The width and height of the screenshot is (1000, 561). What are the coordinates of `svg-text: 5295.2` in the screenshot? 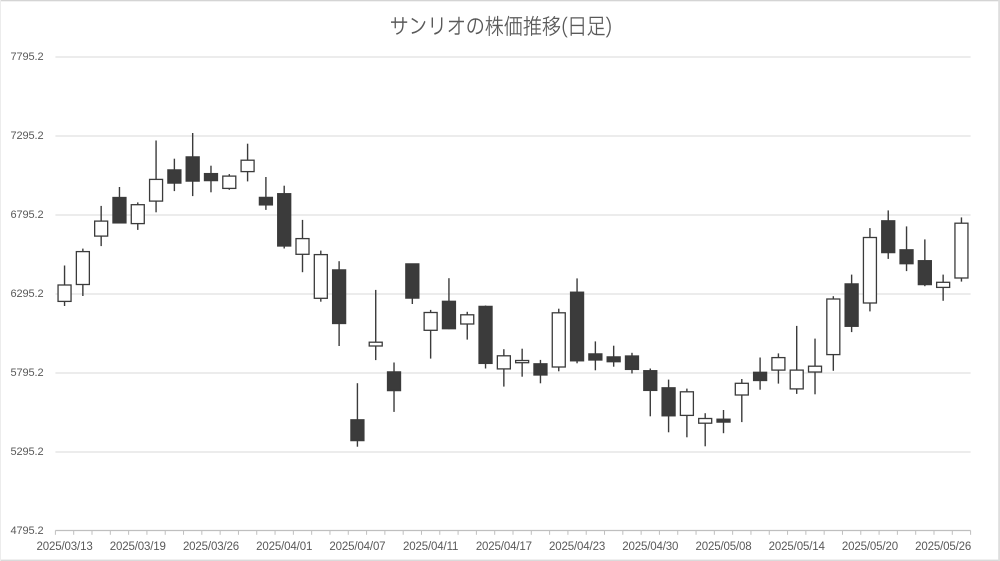 It's located at (26, 452).